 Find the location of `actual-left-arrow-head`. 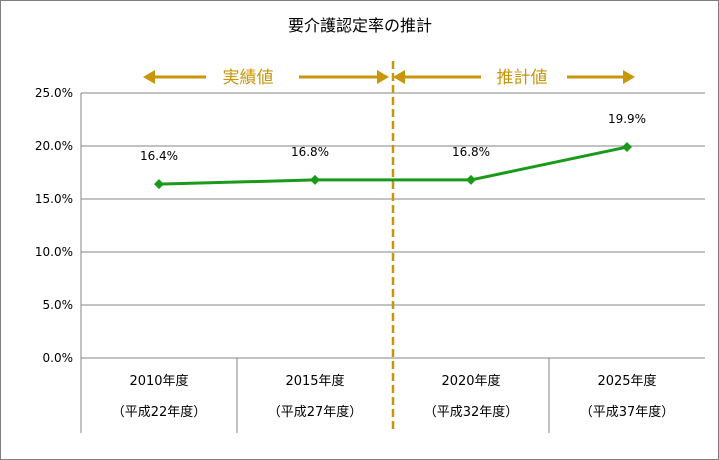

actual-left-arrow-head is located at coordinates (149, 77).